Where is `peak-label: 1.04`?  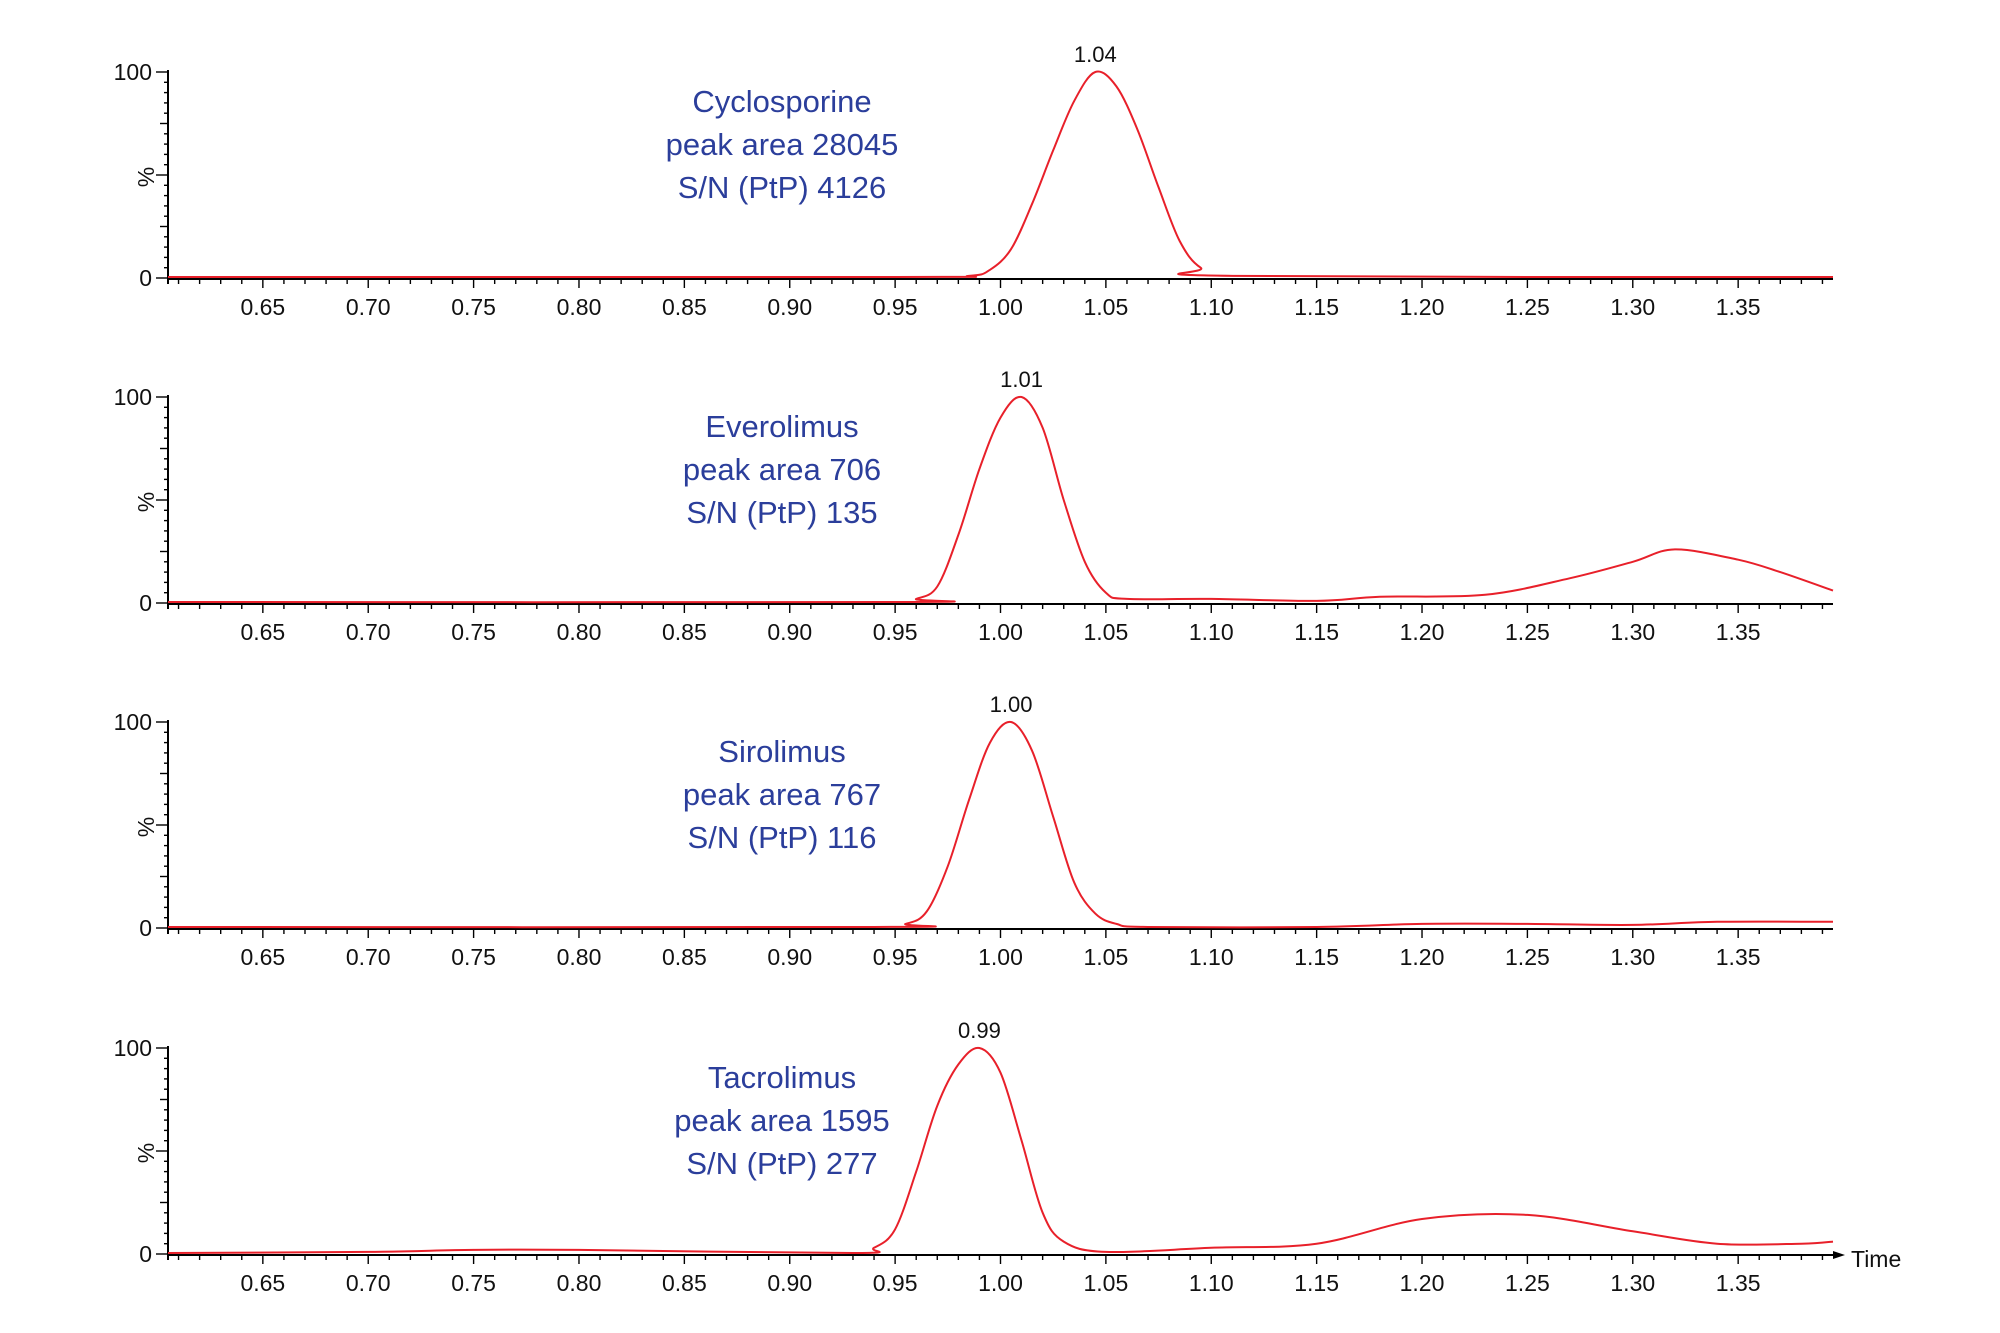 peak-label: 1.04 is located at coordinates (1095, 54).